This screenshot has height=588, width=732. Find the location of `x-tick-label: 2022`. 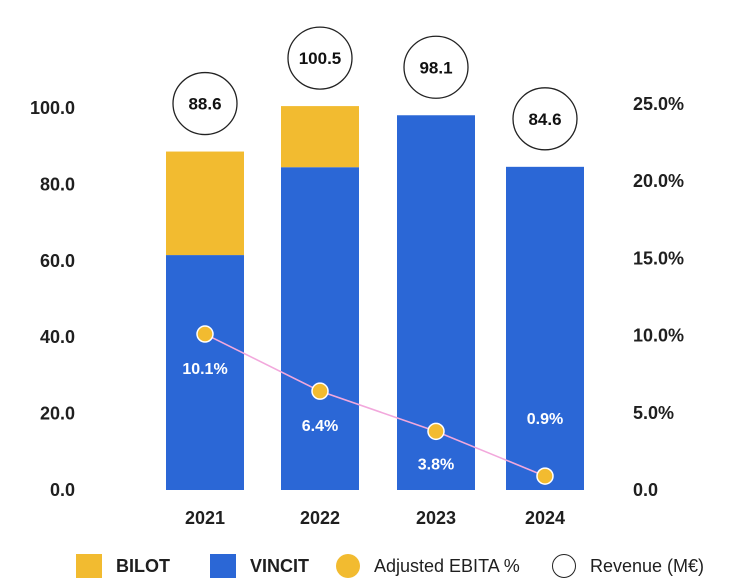

x-tick-label: 2022 is located at coordinates (320, 518).